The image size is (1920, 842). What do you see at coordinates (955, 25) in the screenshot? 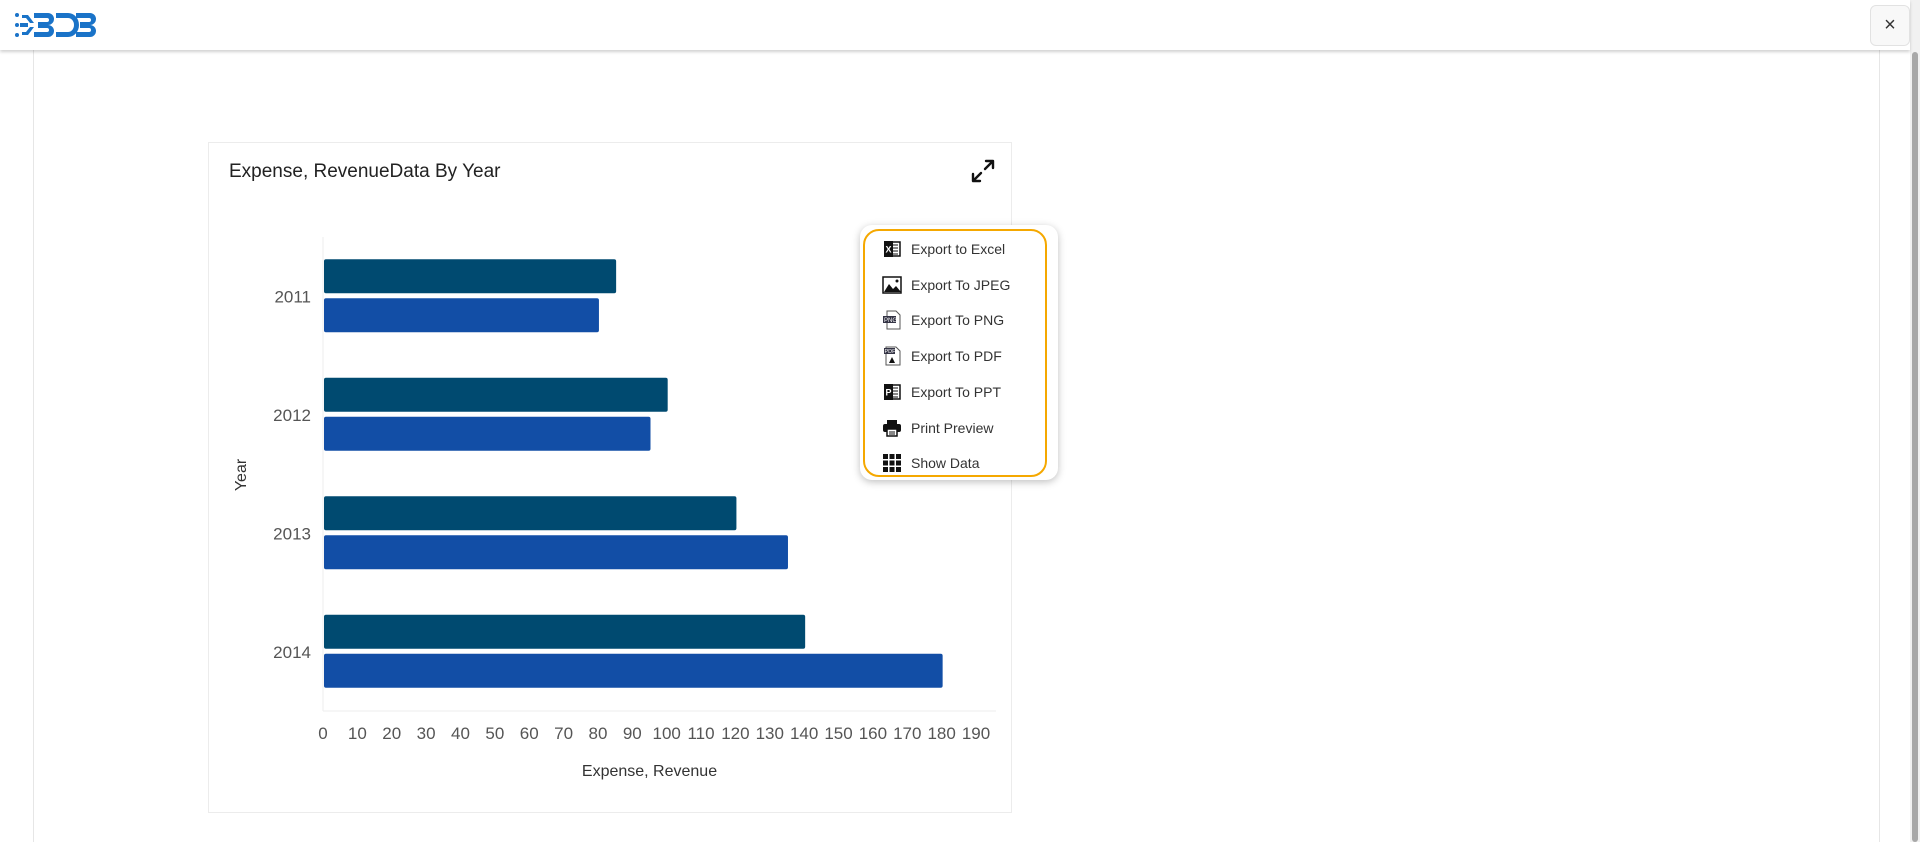
I see `top-bar: ×` at bounding box center [955, 25].